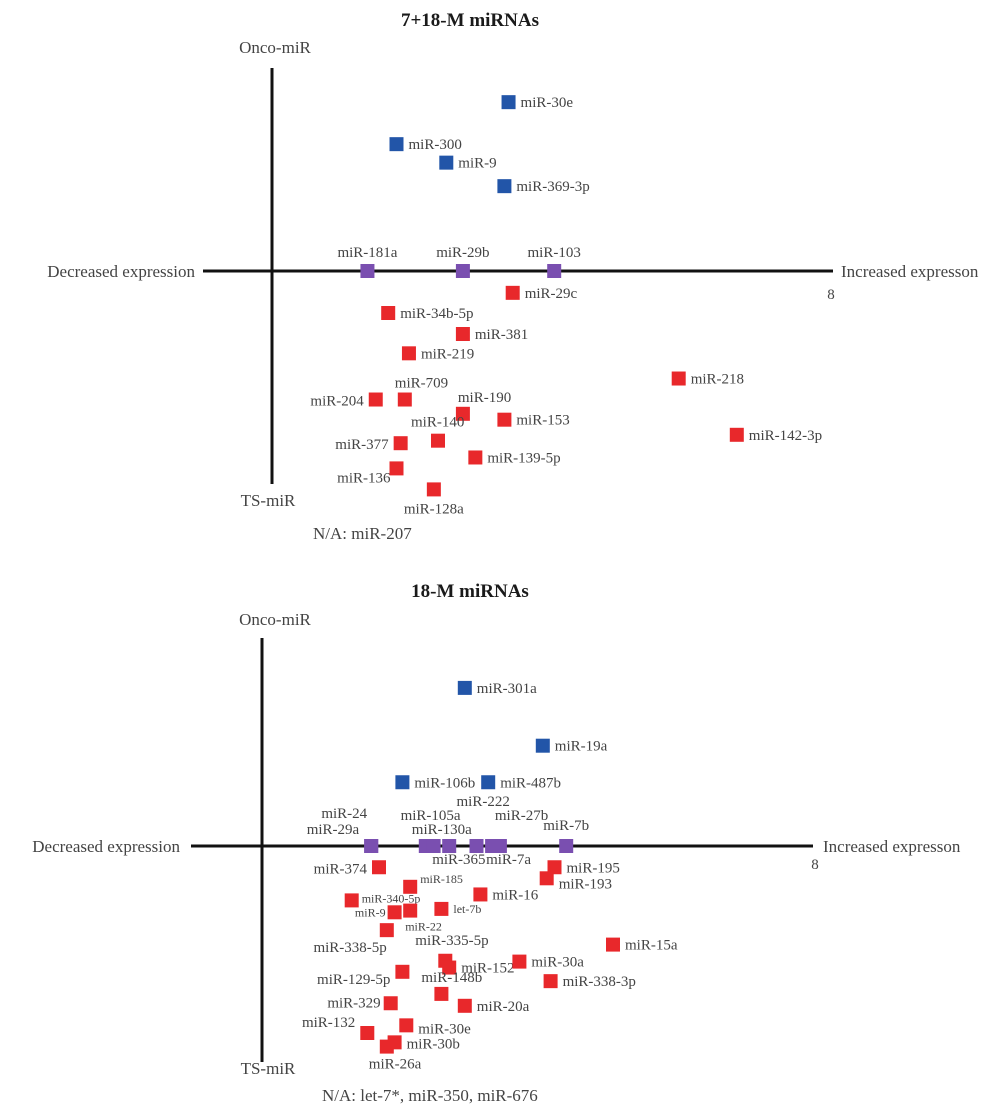 This screenshot has height=1110, width=1004. What do you see at coordinates (364, 478) in the screenshot?
I see `point-label-mir-136: miR-136` at bounding box center [364, 478].